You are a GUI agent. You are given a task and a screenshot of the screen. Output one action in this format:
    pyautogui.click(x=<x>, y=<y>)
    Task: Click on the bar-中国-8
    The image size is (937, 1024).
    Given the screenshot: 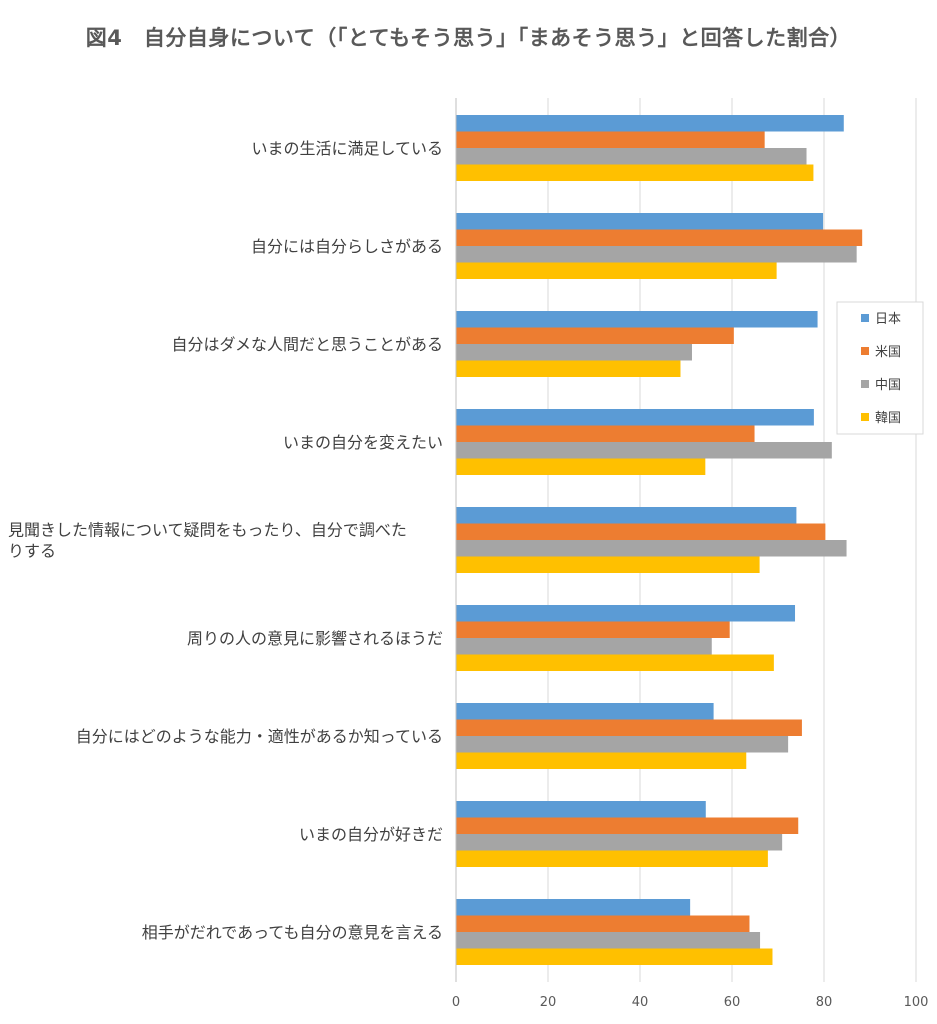 What is the action you would take?
    pyautogui.click(x=619, y=842)
    